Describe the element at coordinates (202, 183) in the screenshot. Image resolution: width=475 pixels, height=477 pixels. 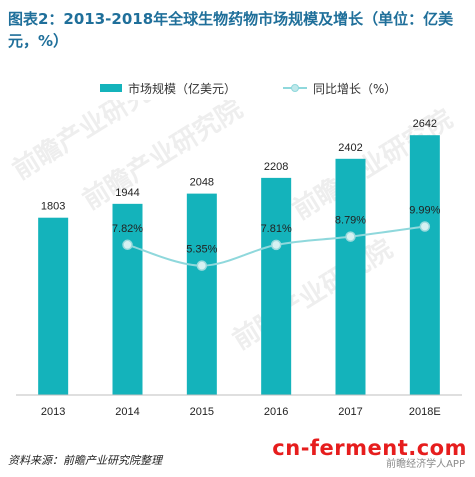
I see `bar-value-label: 2048` at that location.